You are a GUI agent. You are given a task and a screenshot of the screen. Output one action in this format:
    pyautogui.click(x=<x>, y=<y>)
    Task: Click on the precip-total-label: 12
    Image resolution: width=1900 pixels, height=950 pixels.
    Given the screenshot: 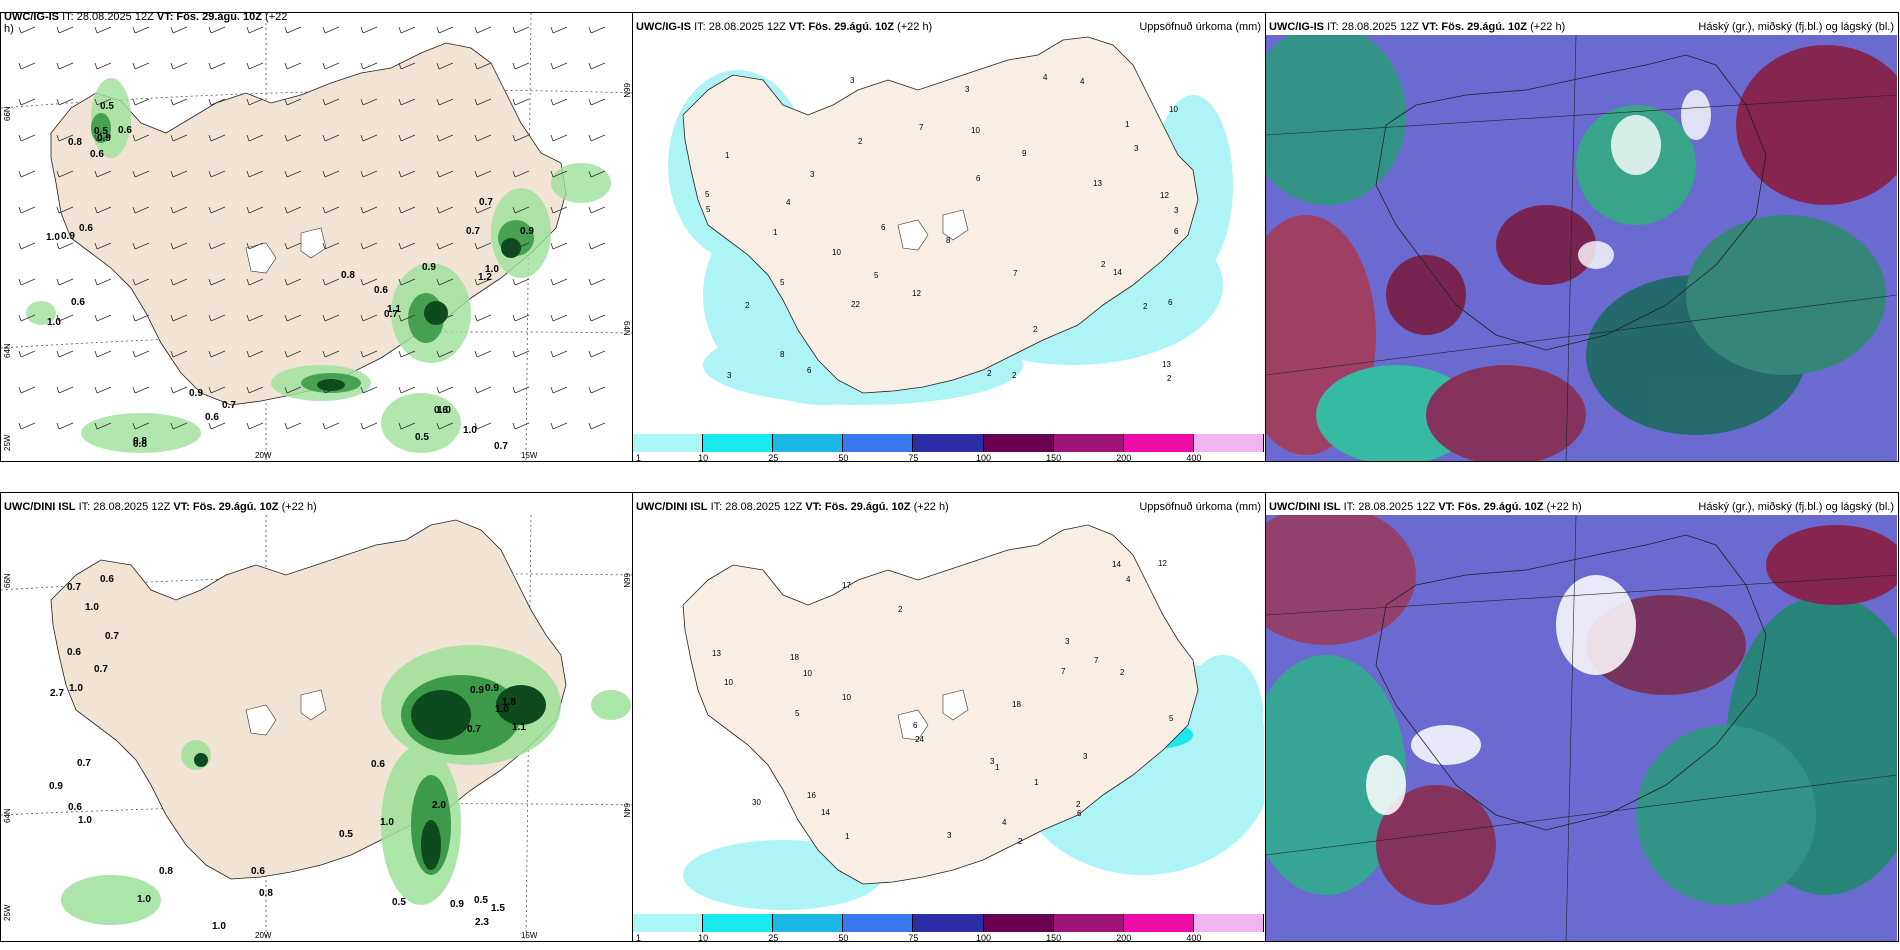 What is the action you would take?
    pyautogui.click(x=1162, y=563)
    